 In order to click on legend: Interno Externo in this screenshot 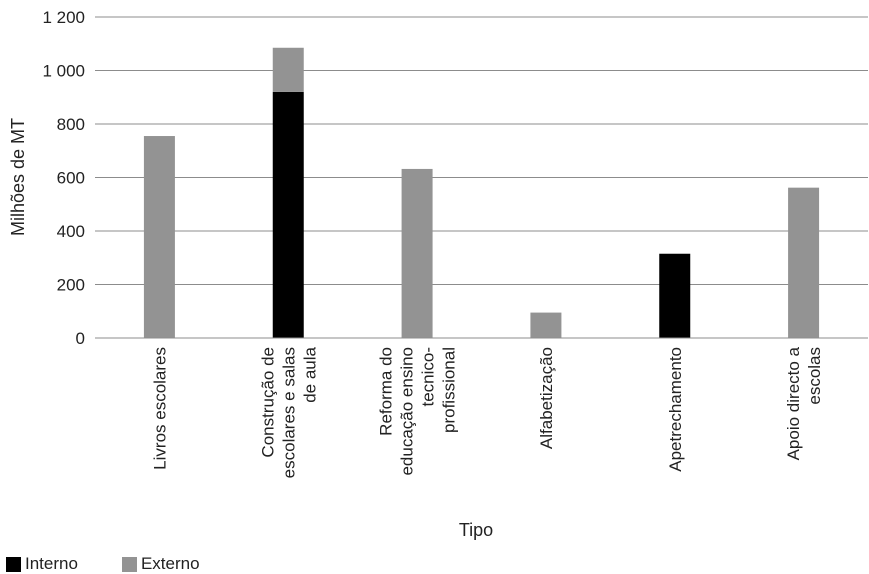, I will do `click(125, 564)`.